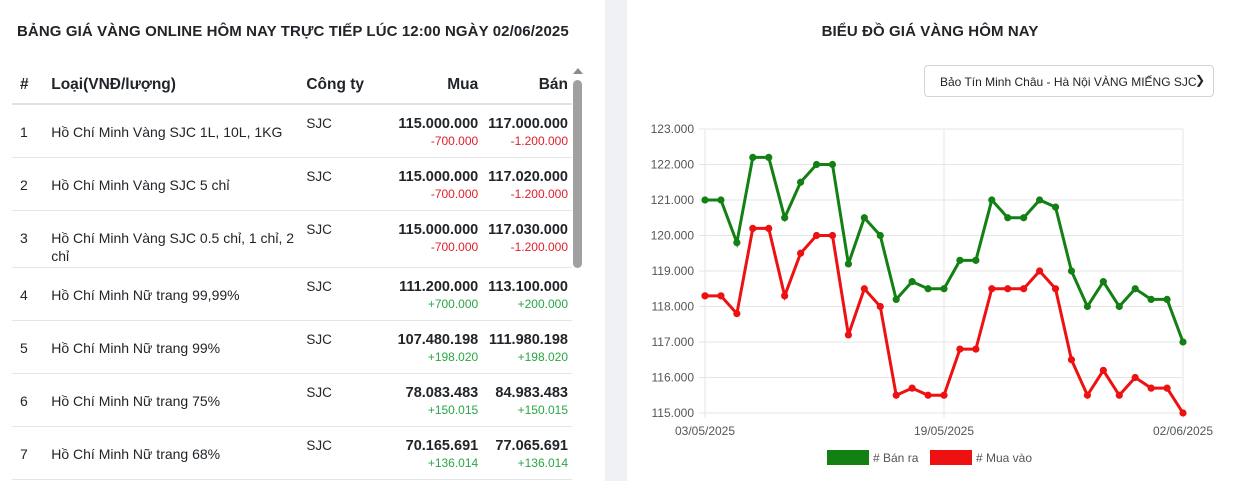  What do you see at coordinates (442, 392) in the screenshot?
I see `buy-price: 78.083.483` at bounding box center [442, 392].